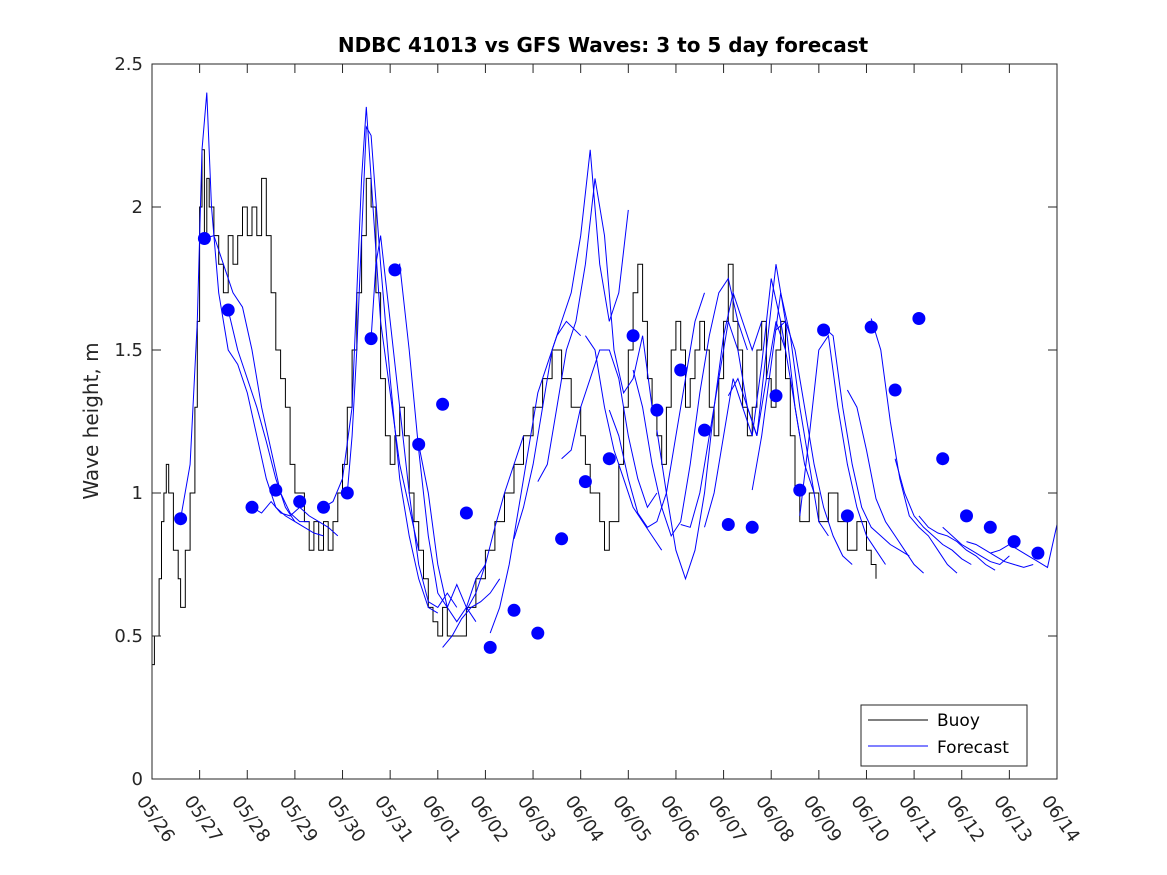 The width and height of the screenshot is (1167, 875). I want to click on x-tick-label: 06/05, so click(631, 819).